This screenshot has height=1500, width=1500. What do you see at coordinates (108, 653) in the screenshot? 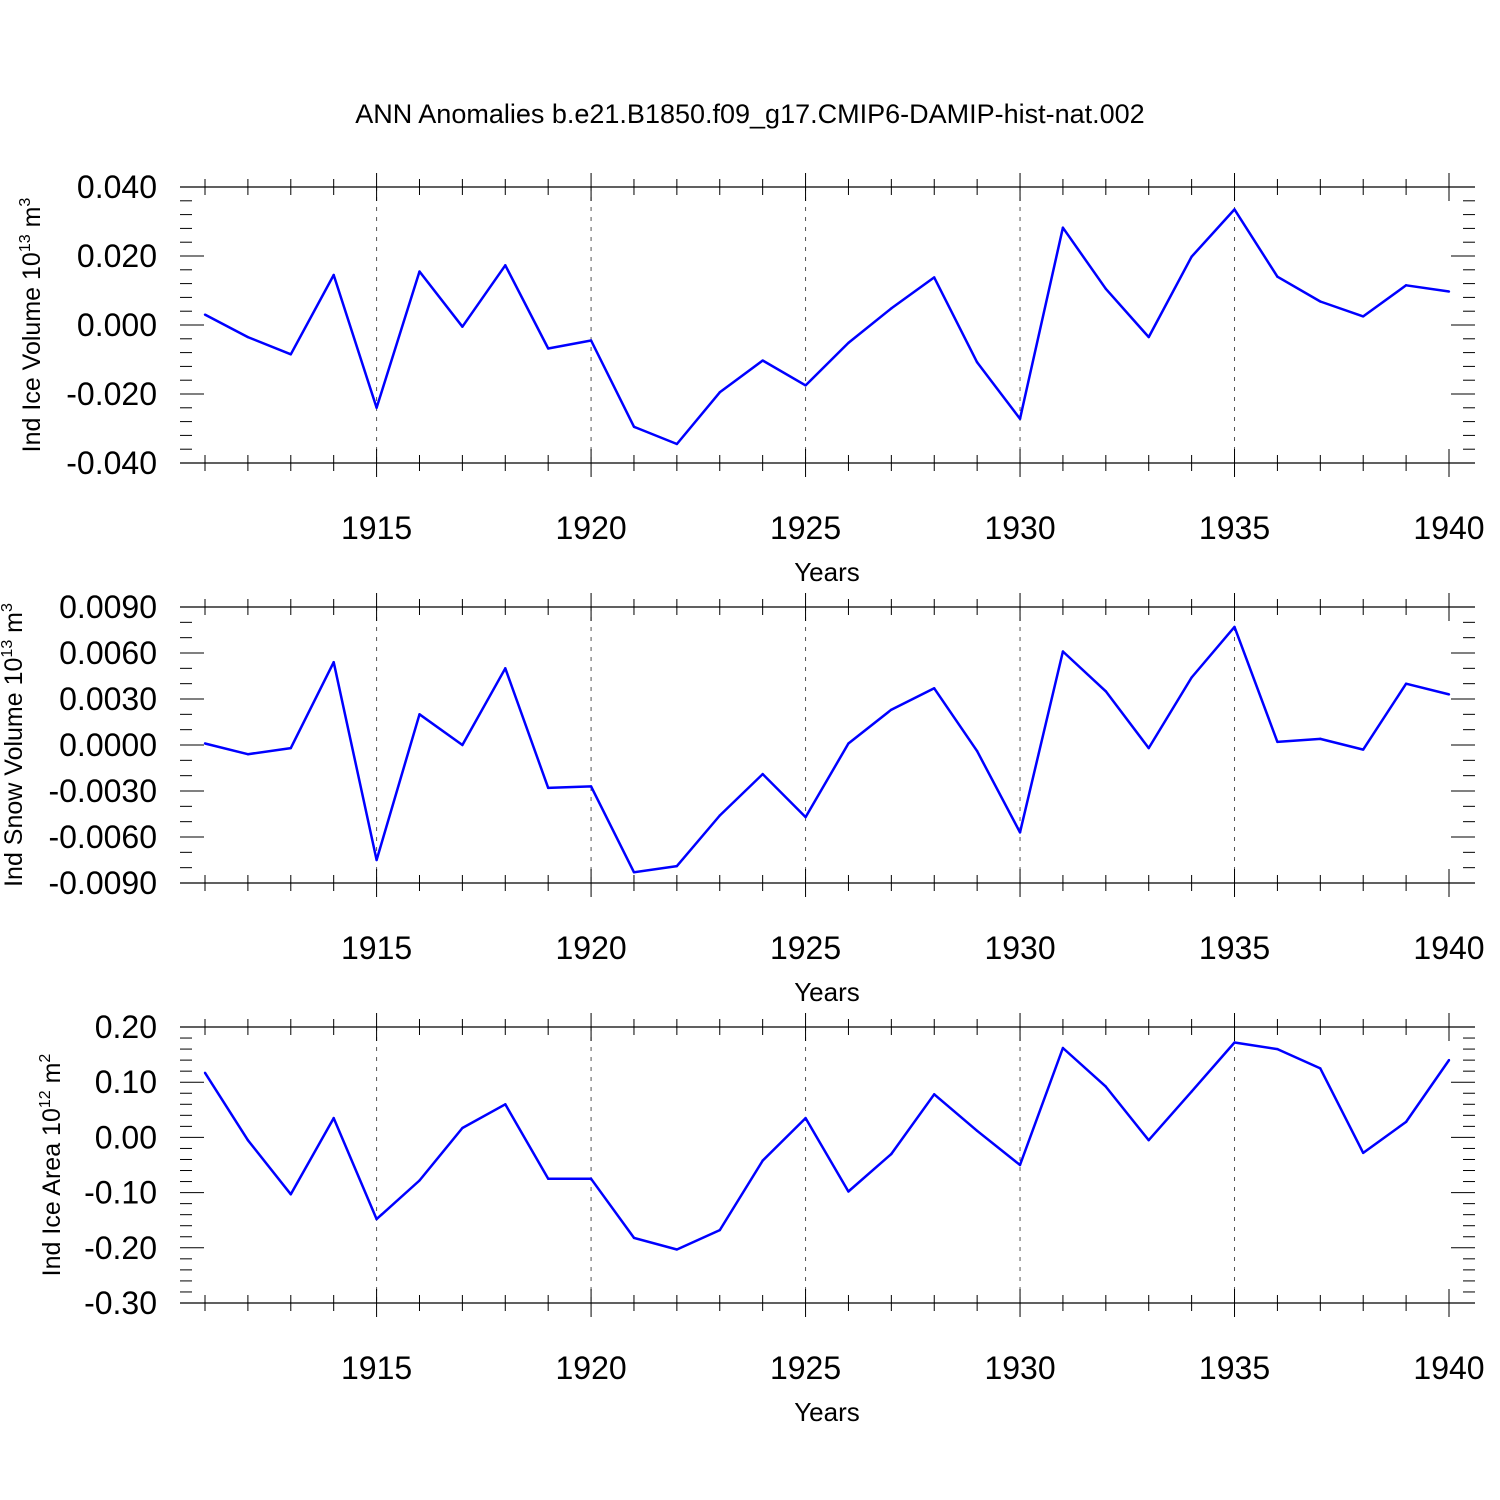
I see `y-tick-label: 0.0060` at bounding box center [108, 653].